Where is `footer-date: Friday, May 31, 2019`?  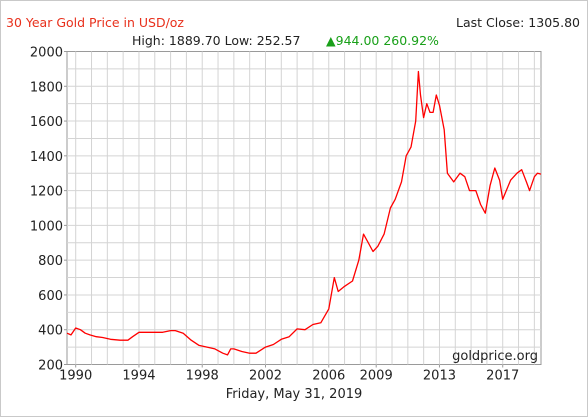
footer-date: Friday, May 31, 2019 is located at coordinates (294, 394).